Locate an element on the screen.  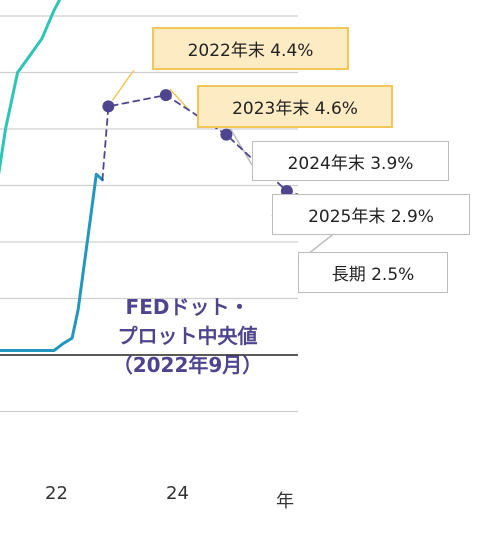
median-label-line-3: （2022年9月） is located at coordinates (187, 365).